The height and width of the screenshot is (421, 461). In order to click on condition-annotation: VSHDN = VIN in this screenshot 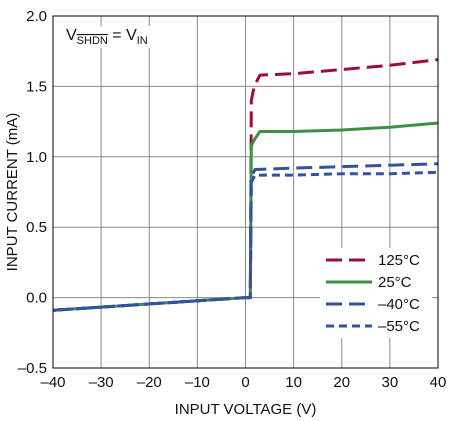, I will do `click(113, 37)`.